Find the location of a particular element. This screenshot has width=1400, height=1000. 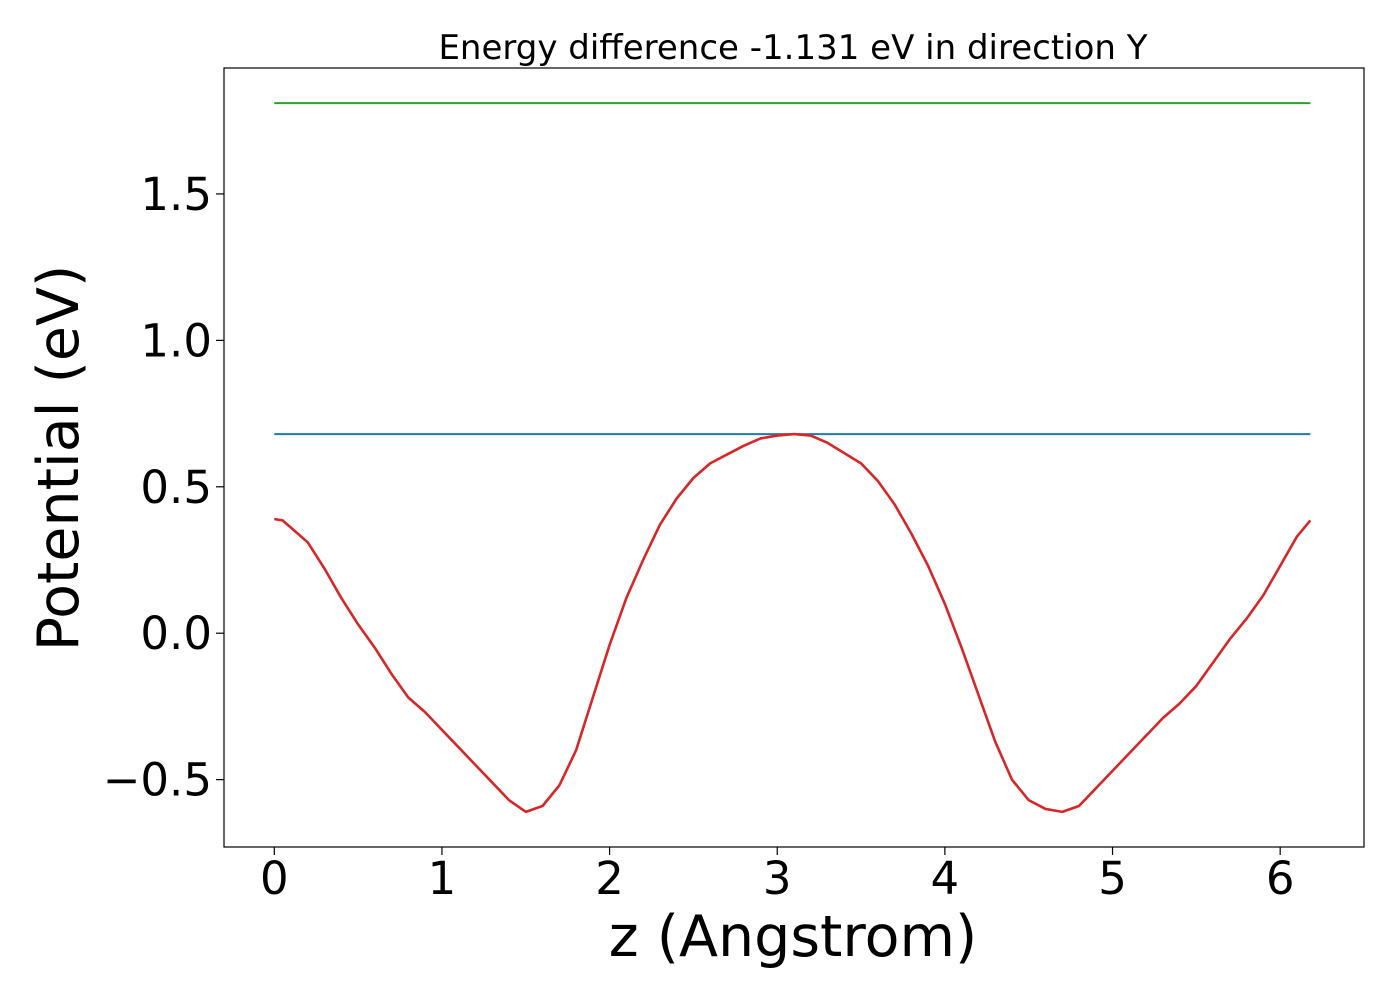

y-tick-label: 1.5 is located at coordinates (176, 194).